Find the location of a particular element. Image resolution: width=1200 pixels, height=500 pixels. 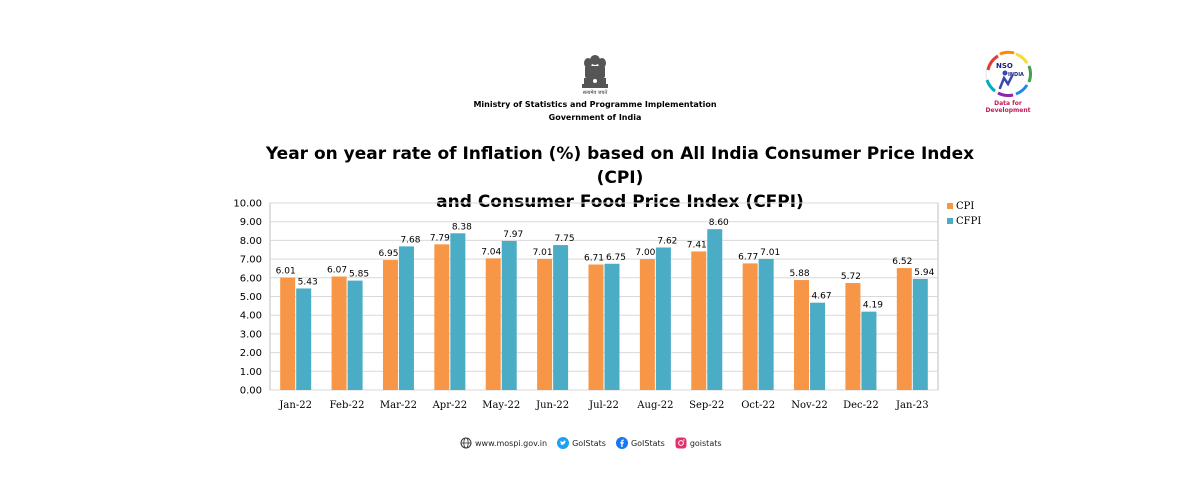

x-tick-label: Dec-22 is located at coordinates (861, 405).